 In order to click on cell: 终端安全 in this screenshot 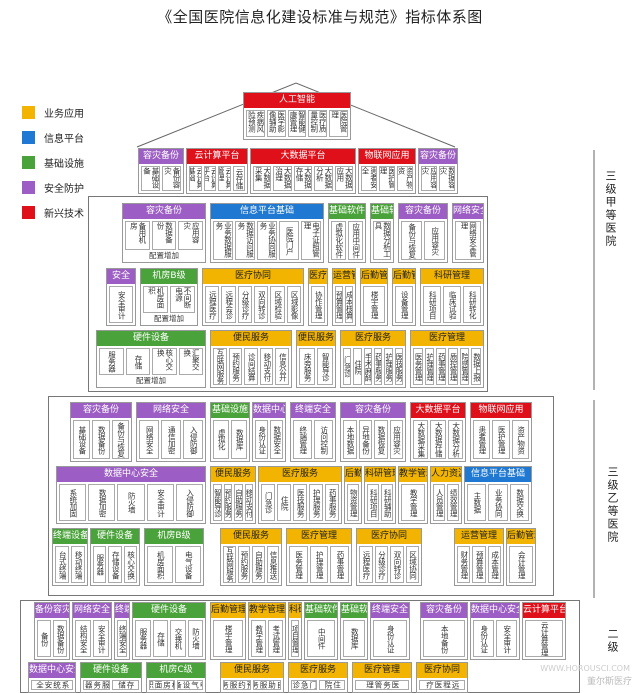, I will do `click(122, 638)`.